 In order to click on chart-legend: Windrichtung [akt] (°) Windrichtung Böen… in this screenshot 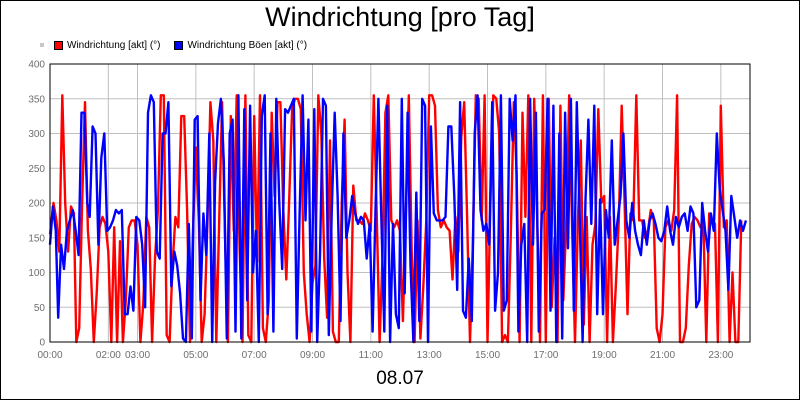, I will do `click(180, 45)`.